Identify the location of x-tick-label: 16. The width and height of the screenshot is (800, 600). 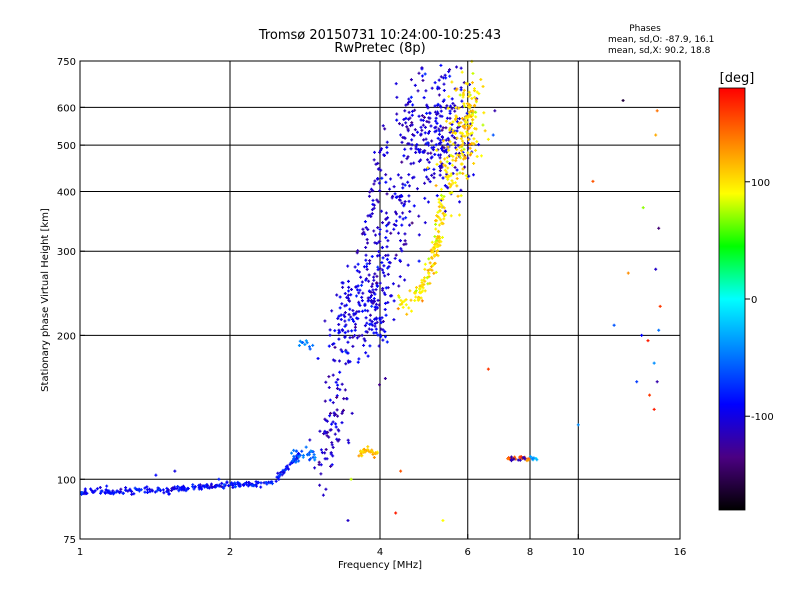
(680, 552).